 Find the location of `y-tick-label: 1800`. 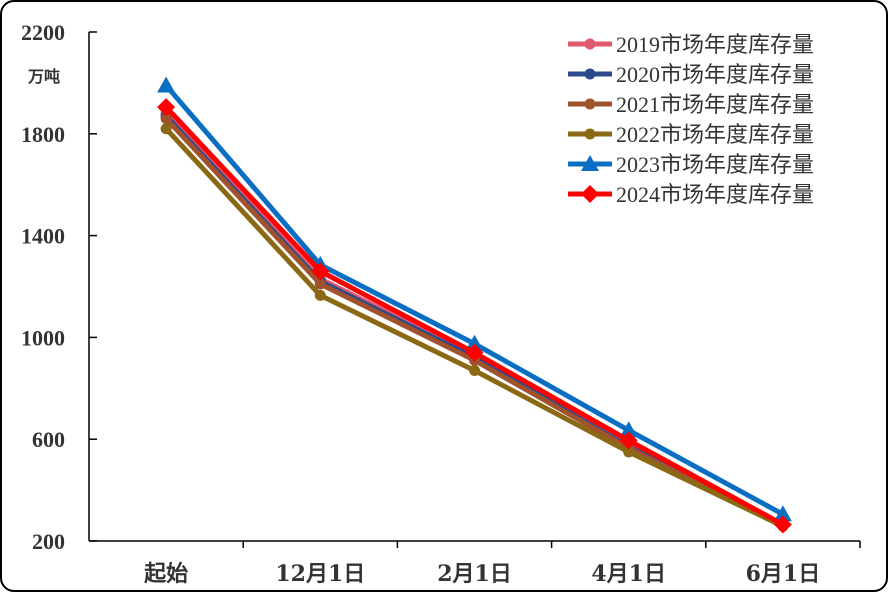

y-tick-label: 1800 is located at coordinates (43, 134).